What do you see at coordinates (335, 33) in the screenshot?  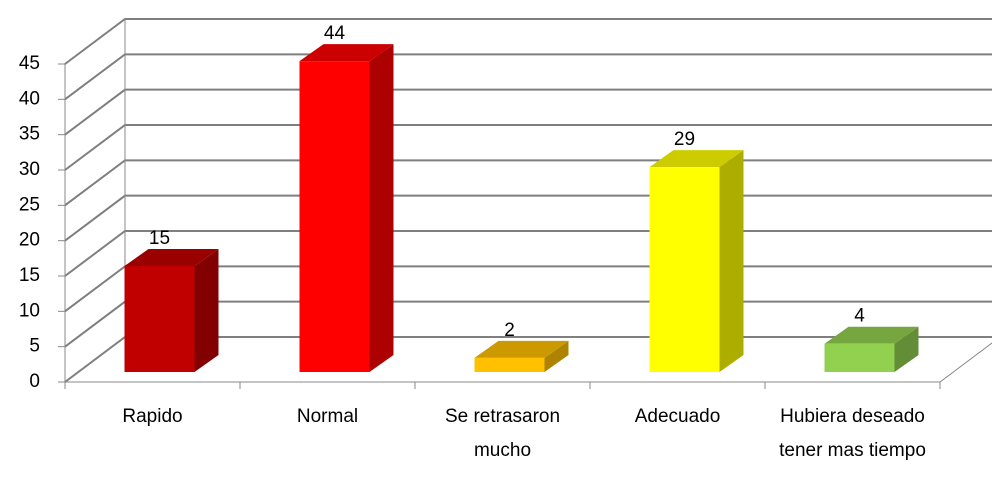 I see `value-label: 44` at bounding box center [335, 33].